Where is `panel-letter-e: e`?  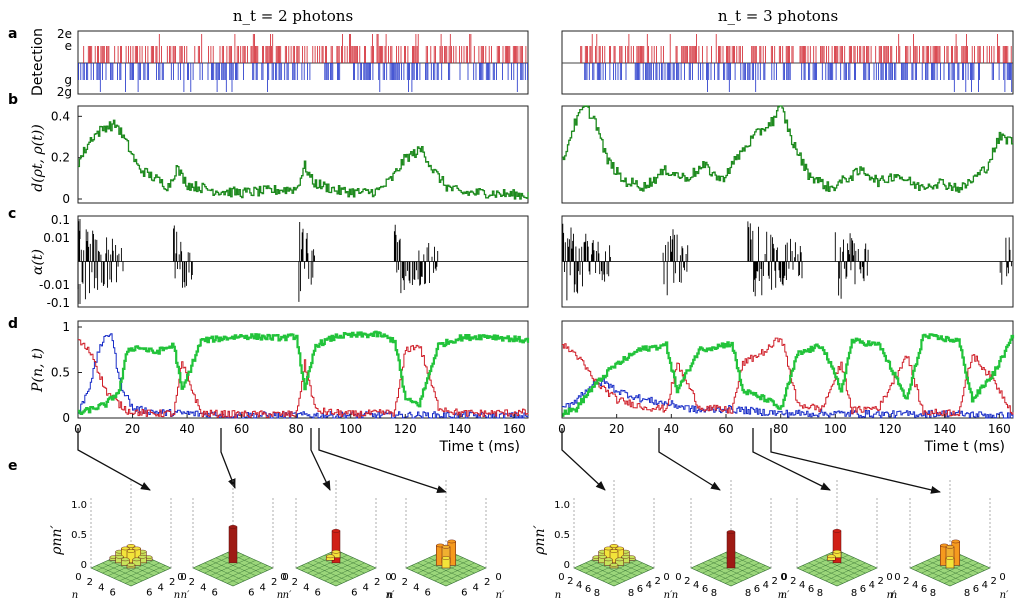
panel-letter-e: e is located at coordinates (13, 466).